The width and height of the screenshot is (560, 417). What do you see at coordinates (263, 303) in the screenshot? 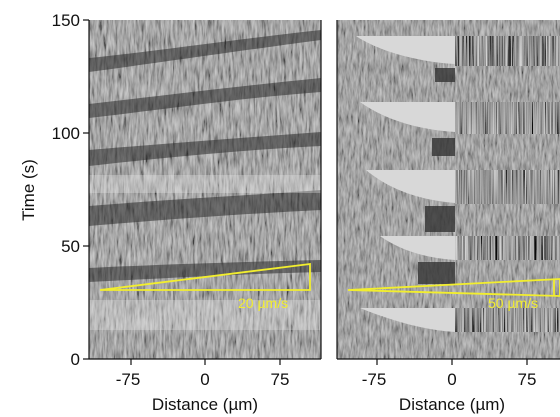
I see `left-velocity-label: 20 µm/s` at bounding box center [263, 303].